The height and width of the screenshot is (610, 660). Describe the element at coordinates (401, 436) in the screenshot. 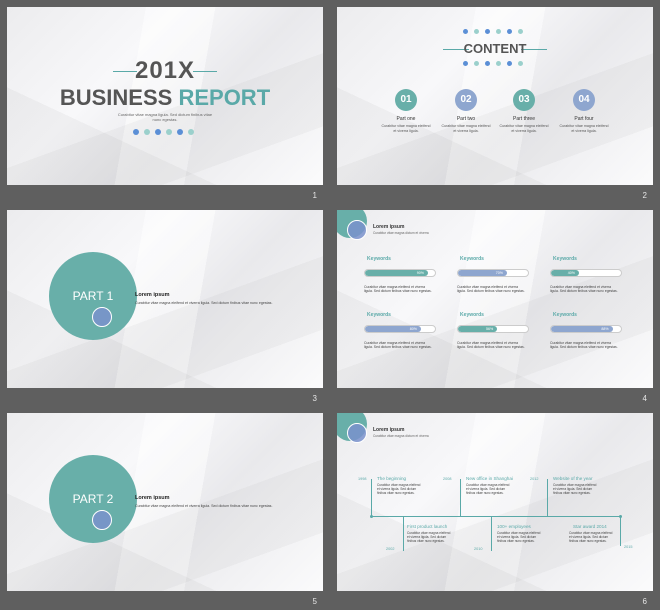

I see `slide-subheading: Curabitur vitae magna dictum et viverra` at that location.